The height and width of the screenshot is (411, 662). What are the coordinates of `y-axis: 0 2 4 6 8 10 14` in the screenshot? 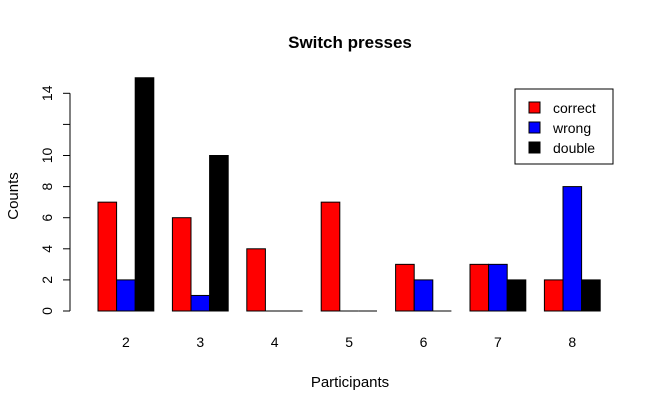 It's located at (55, 200).